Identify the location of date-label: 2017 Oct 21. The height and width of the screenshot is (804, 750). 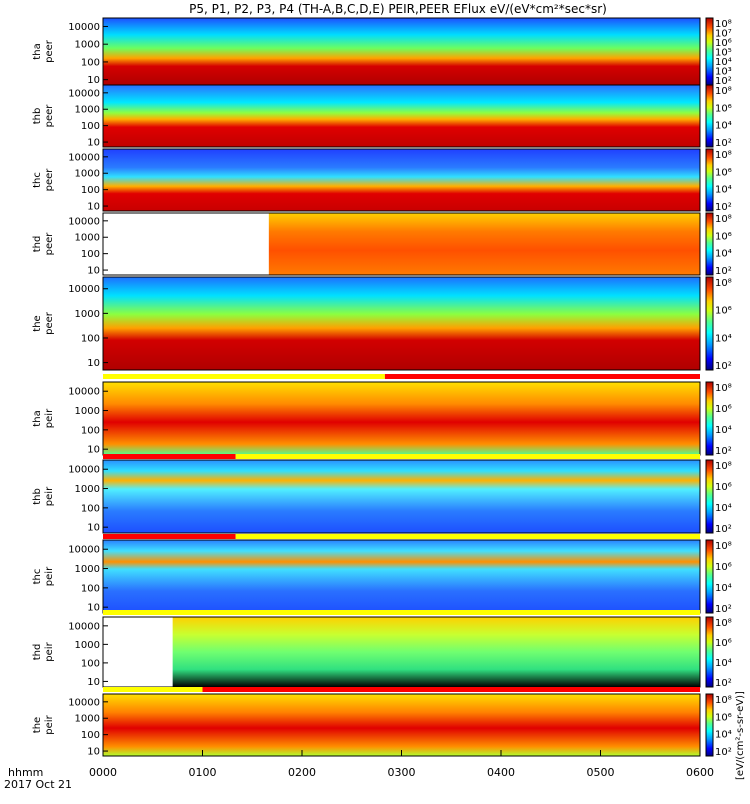
(38, 784).